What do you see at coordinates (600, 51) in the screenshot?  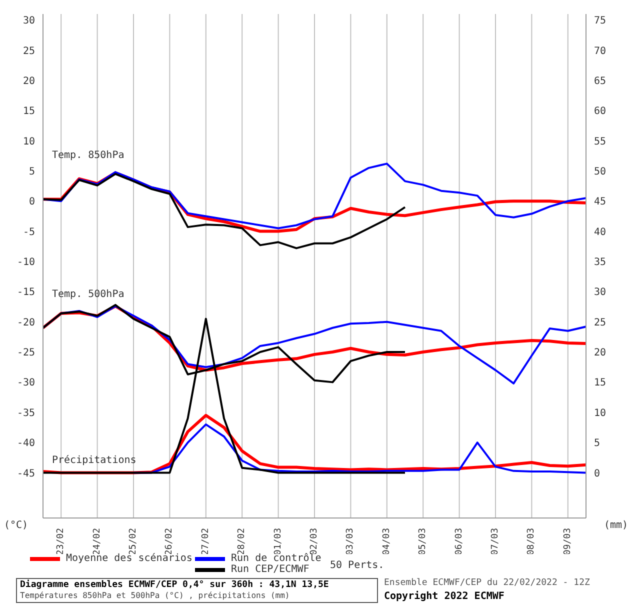 I see `y2-tick-label: 70` at bounding box center [600, 51].